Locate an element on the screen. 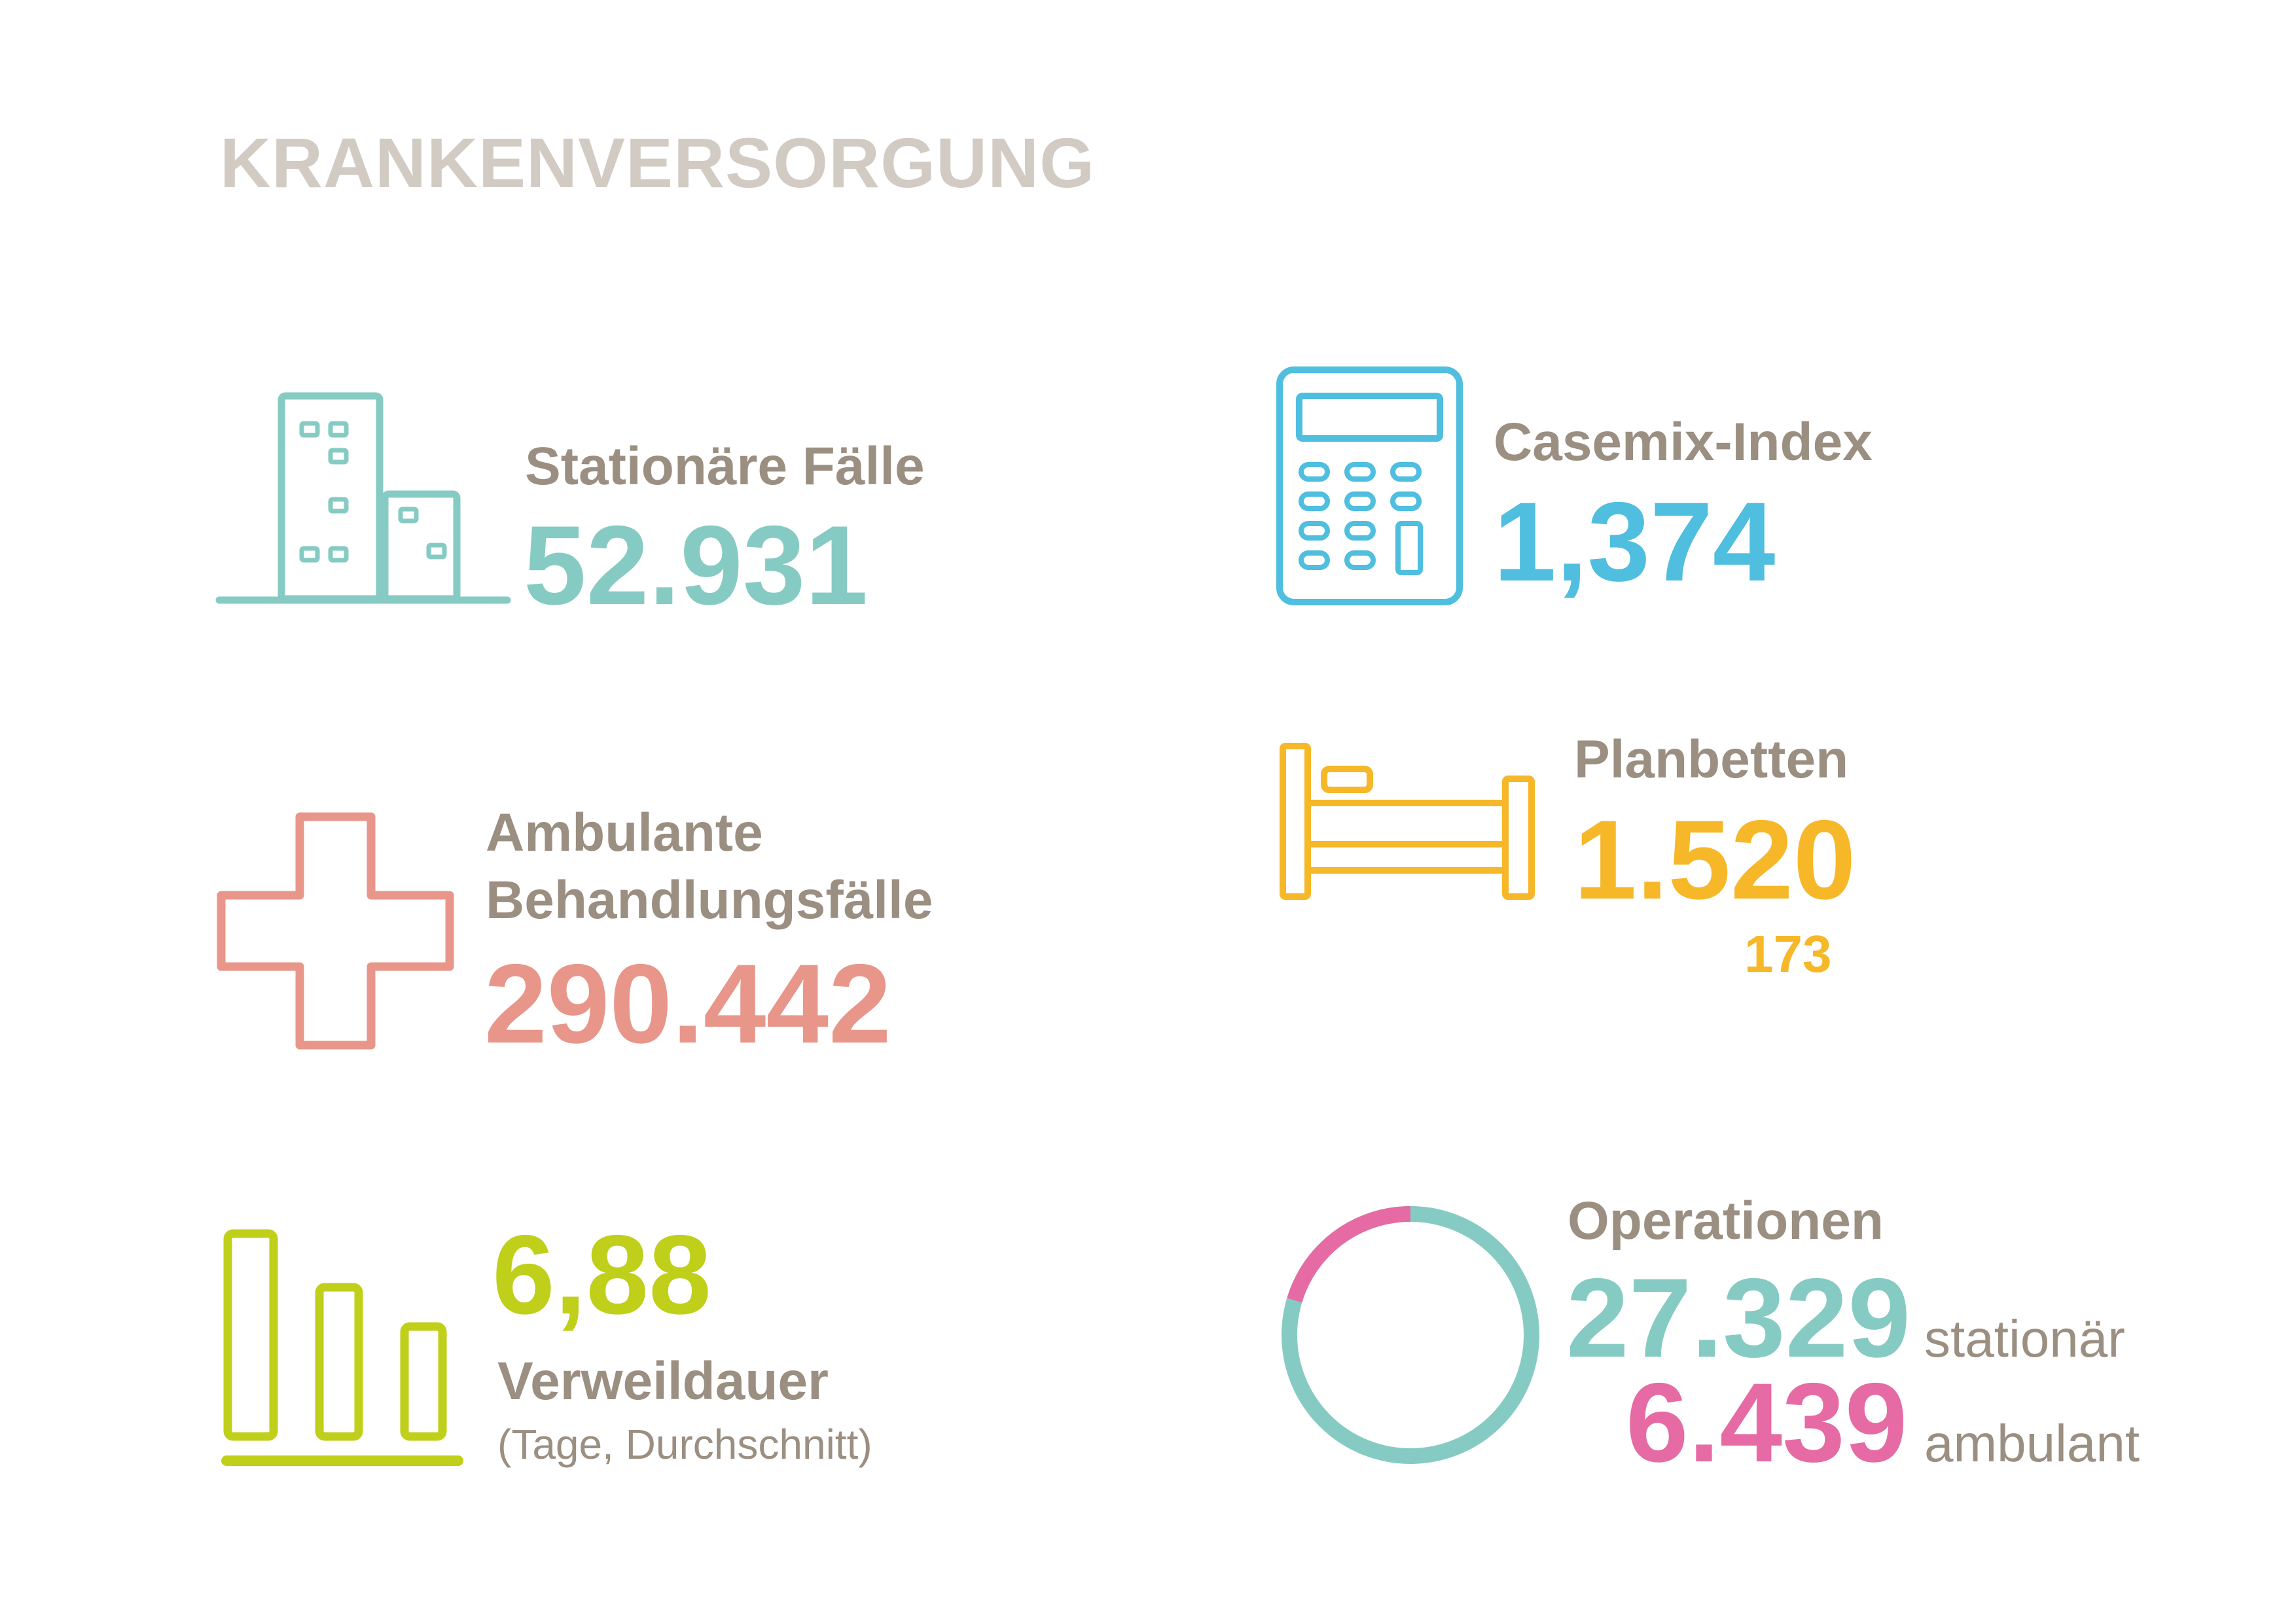 This screenshot has height=1623, width=2296. bed-icon is located at coordinates (1407, 821).